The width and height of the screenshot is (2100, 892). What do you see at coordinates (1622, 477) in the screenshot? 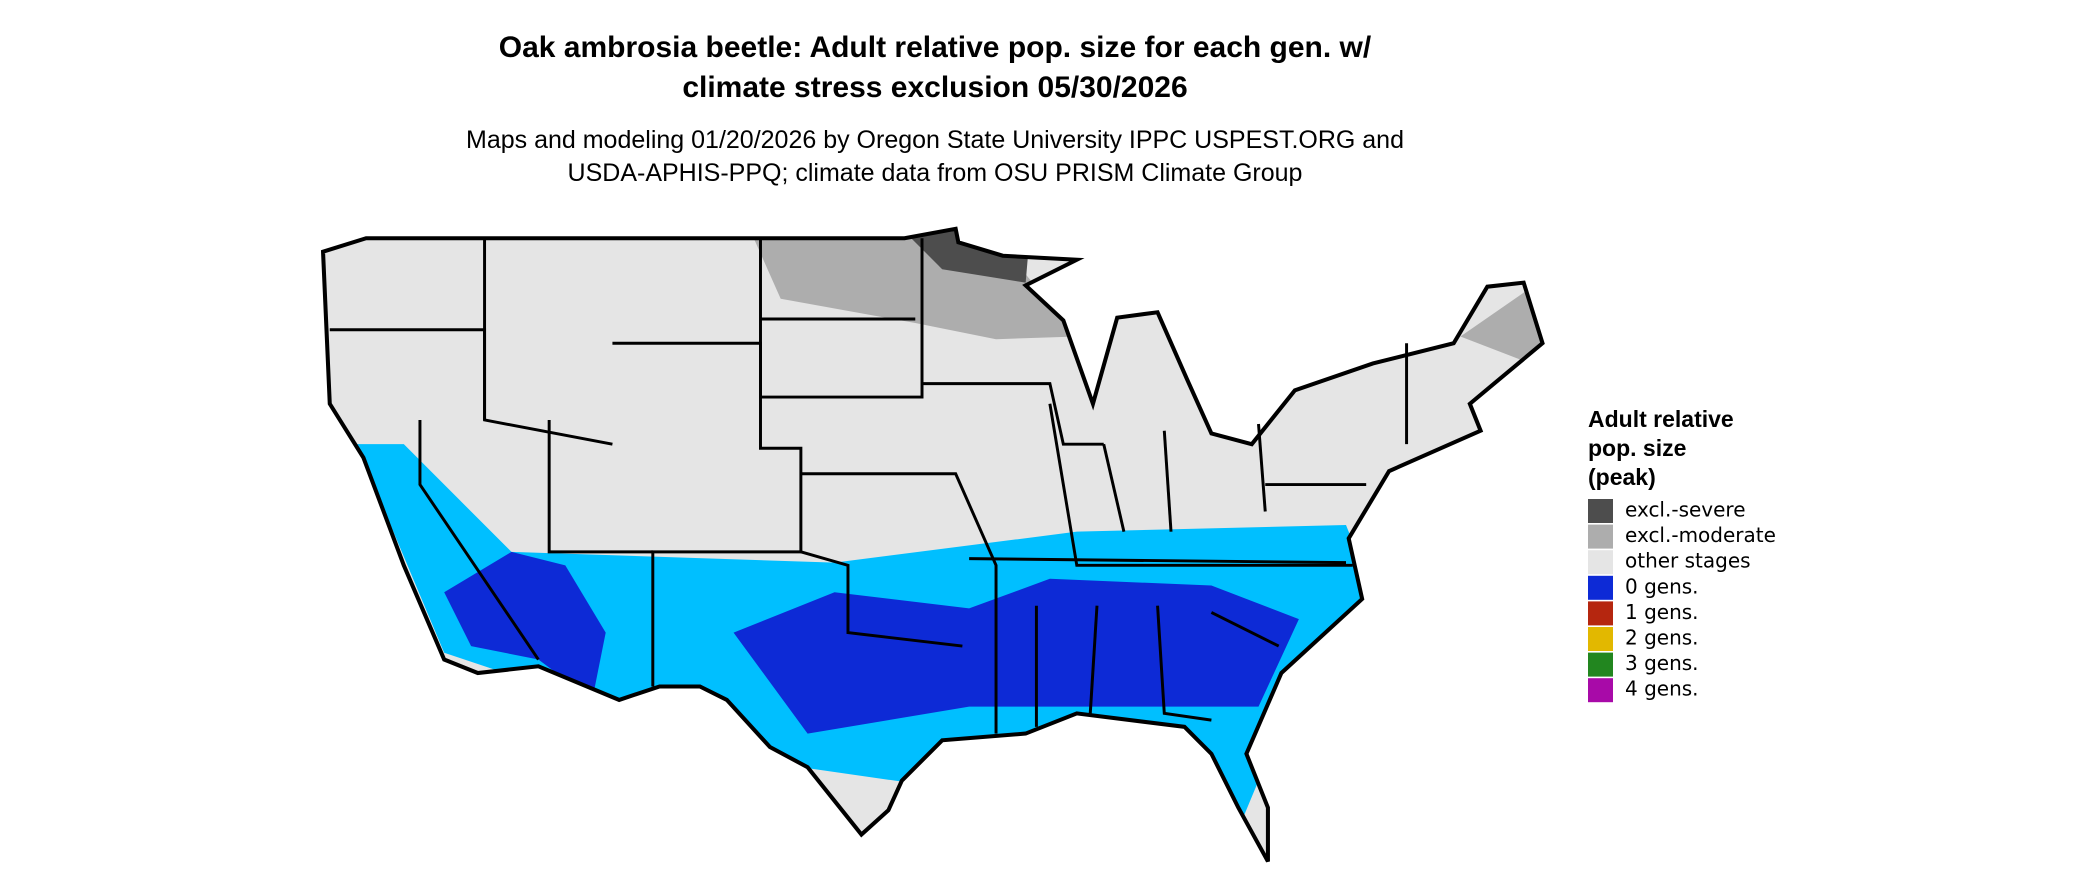
I see `legend-title: (peak)` at bounding box center [1622, 477].